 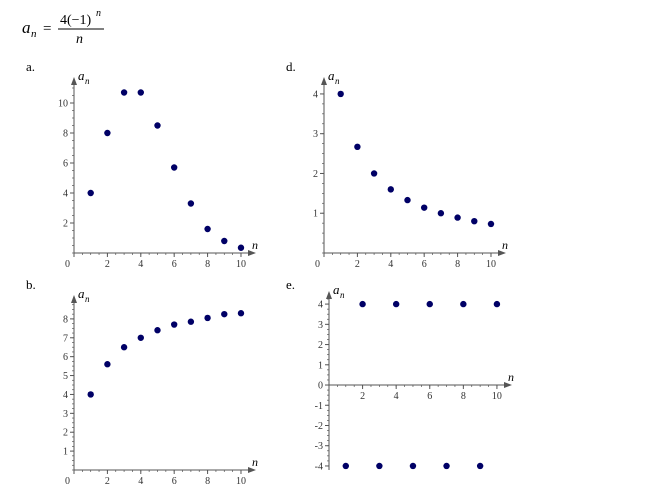 What do you see at coordinates (34, 34) in the screenshot?
I see `formula-lhs-subscript: n` at bounding box center [34, 34].